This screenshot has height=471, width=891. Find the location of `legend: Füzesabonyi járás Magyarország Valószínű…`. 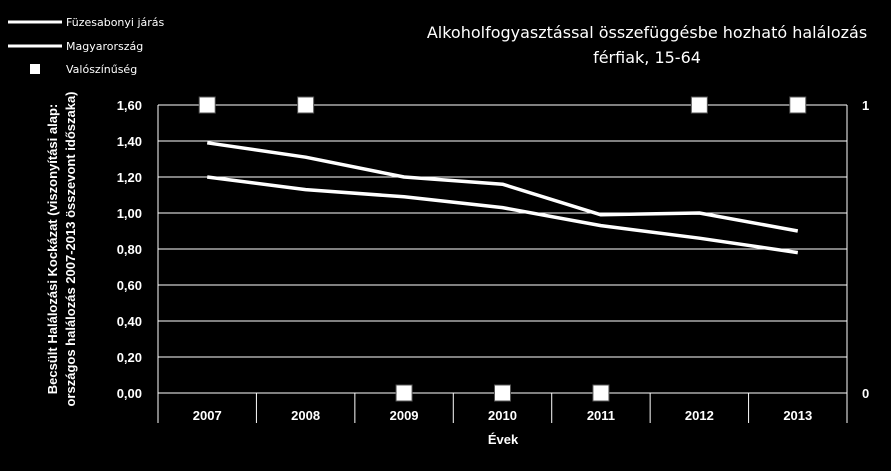

legend: Füzesabonyi járás Magyarország Valószínű… is located at coordinates (86, 46).